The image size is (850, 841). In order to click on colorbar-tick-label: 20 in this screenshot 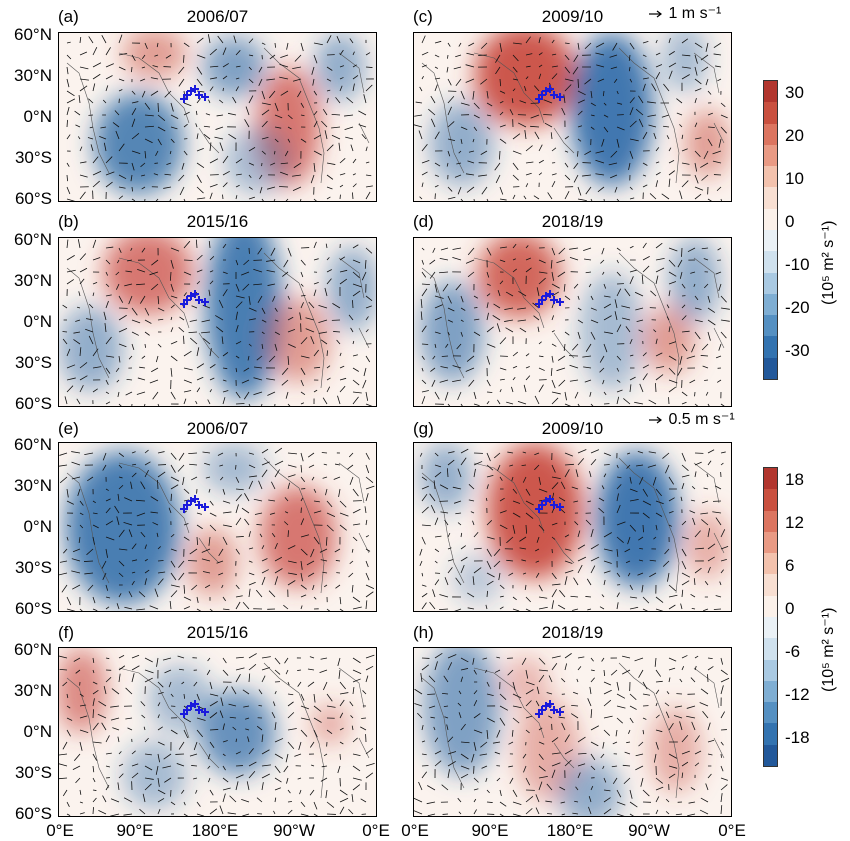, I will do `click(794, 135)`.